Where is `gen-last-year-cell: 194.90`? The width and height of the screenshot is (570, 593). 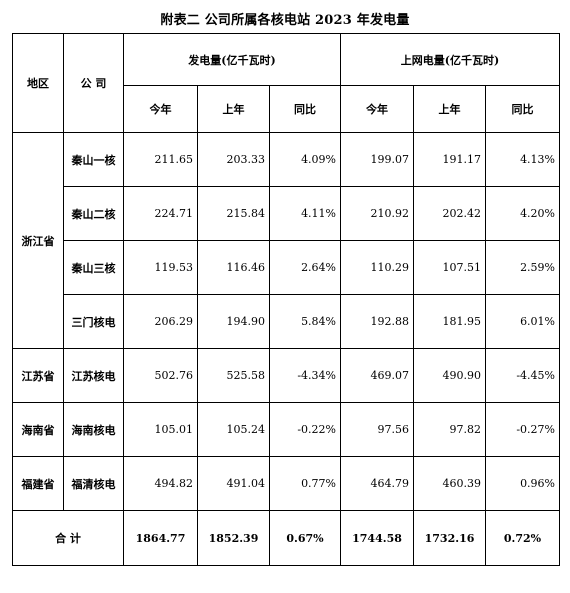
gen-last-year-cell: 194.90 is located at coordinates (233, 321).